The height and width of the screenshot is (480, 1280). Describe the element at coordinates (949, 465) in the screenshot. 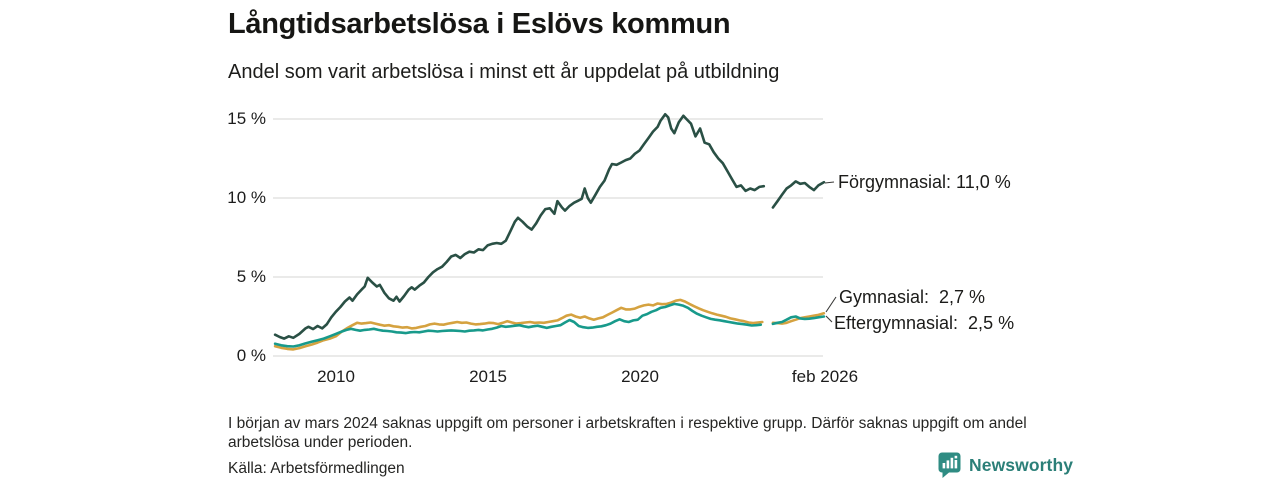

I see `newsworthy-chart-bubble-icon` at that location.